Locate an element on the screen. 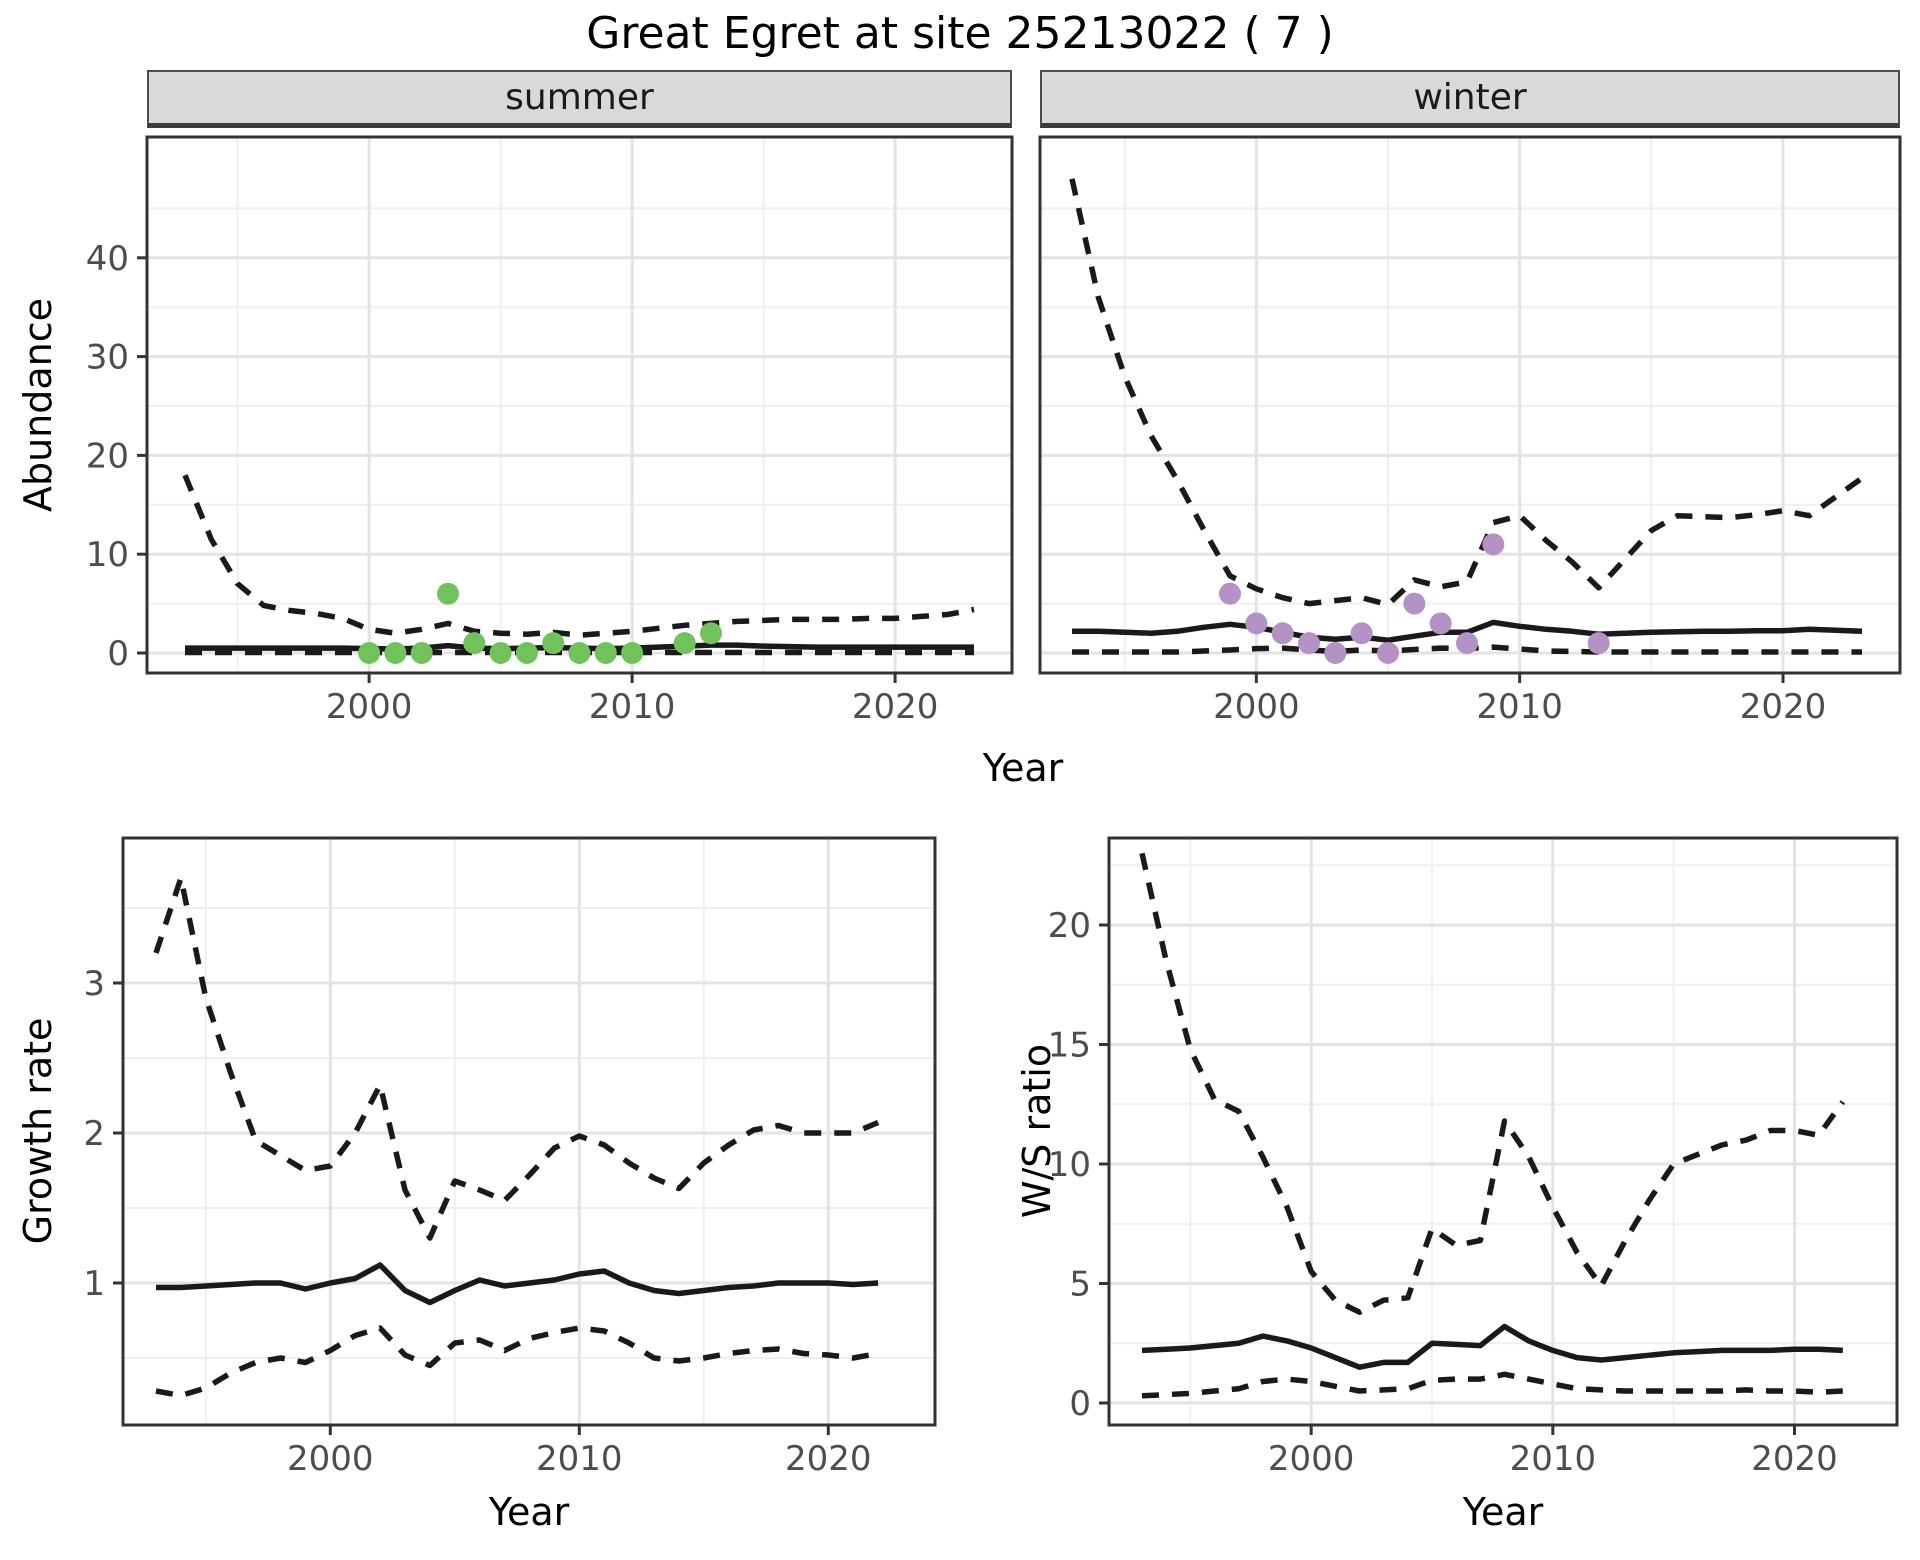 The width and height of the screenshot is (1920, 1560). facet-strip-winter: winter is located at coordinates (1470, 99).